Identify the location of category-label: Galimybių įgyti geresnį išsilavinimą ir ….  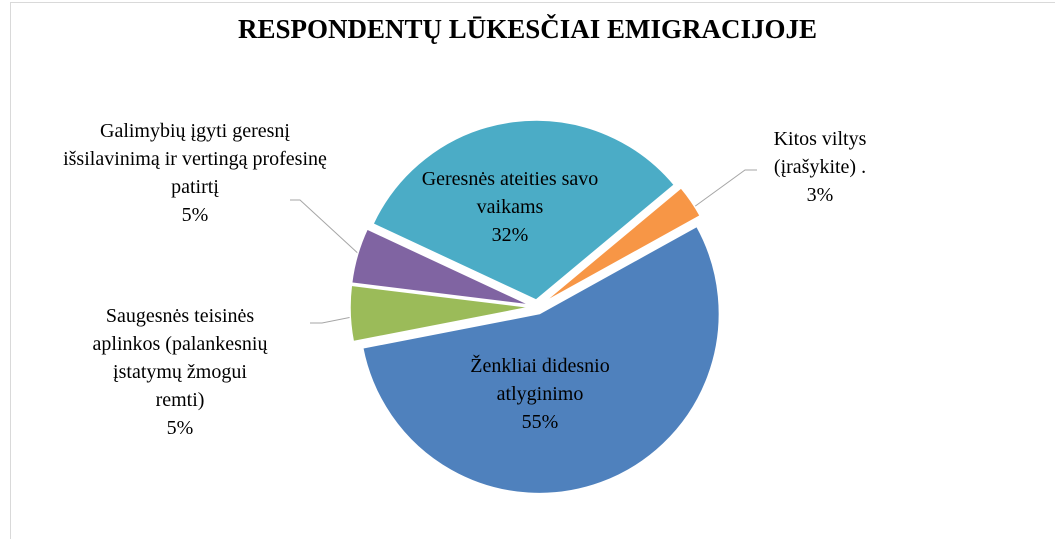
(195, 159).